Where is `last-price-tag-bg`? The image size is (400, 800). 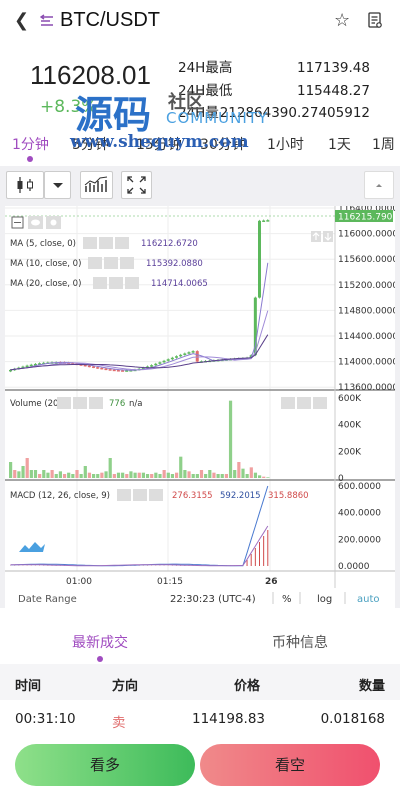
last-price-tag-bg is located at coordinates (364, 216).